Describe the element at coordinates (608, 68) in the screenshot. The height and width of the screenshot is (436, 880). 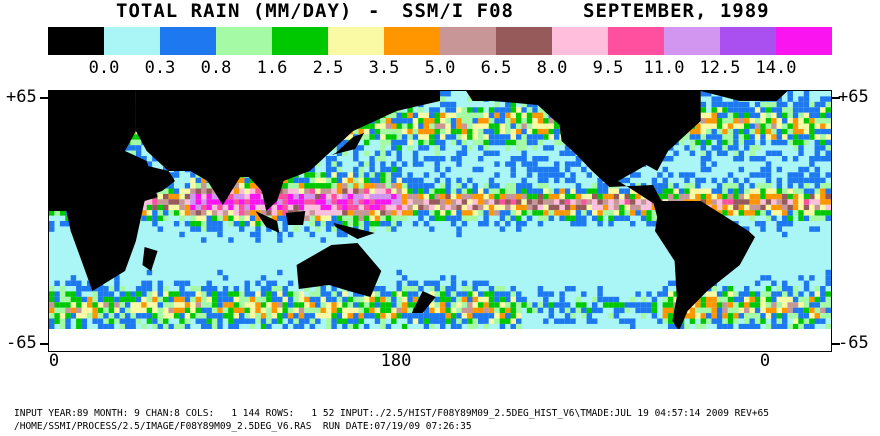
I see `legend-label: 9.5` at that location.